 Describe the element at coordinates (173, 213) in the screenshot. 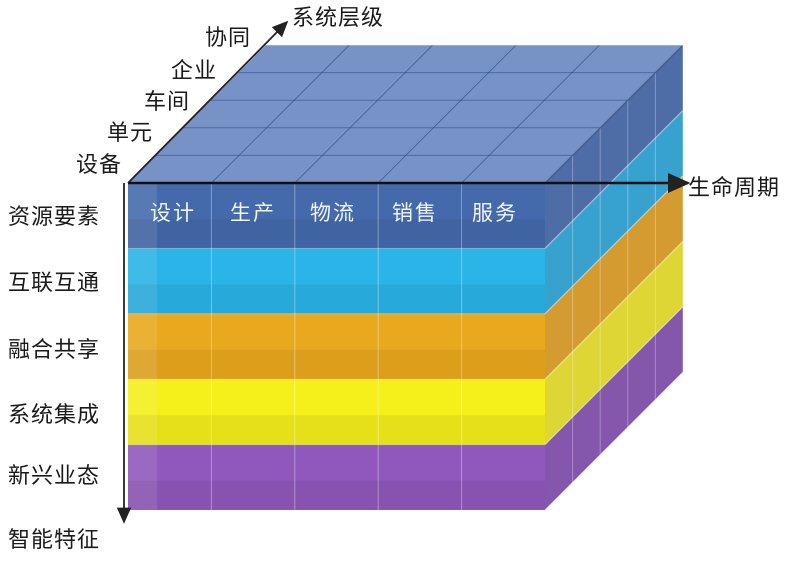

I see `column-label-design: 设计` at that location.